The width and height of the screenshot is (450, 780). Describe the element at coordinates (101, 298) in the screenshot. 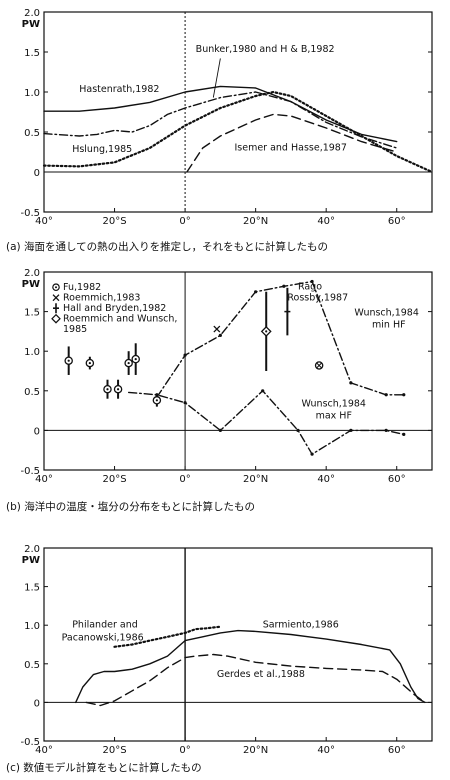

I see `legend-label: Roemmich,1983` at that location.